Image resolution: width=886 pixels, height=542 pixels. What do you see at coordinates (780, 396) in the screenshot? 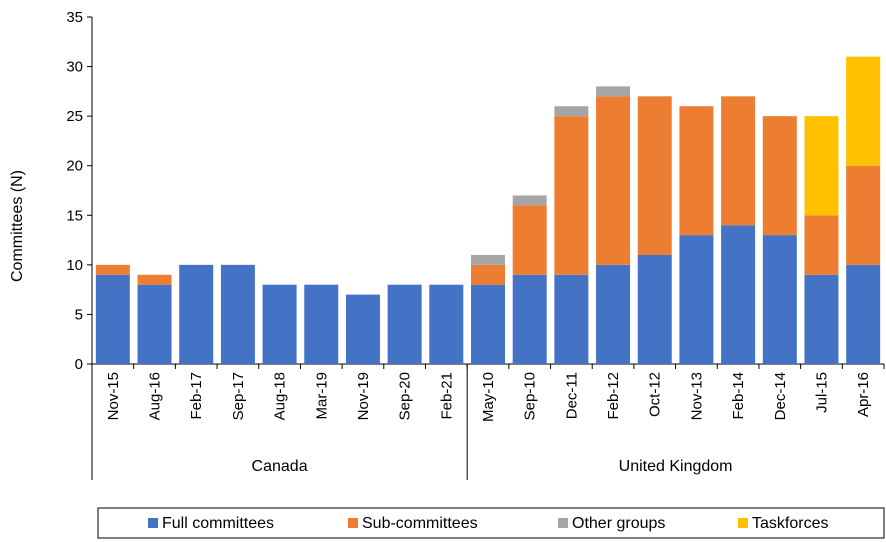
I see `x-tick-label: Dec-14` at bounding box center [780, 396].